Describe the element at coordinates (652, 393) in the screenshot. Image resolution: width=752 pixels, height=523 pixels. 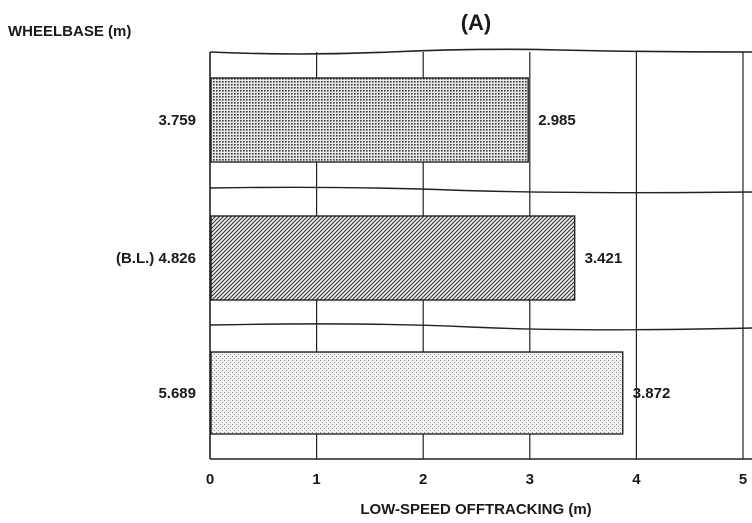
I see `value-label: 3.872` at that location.